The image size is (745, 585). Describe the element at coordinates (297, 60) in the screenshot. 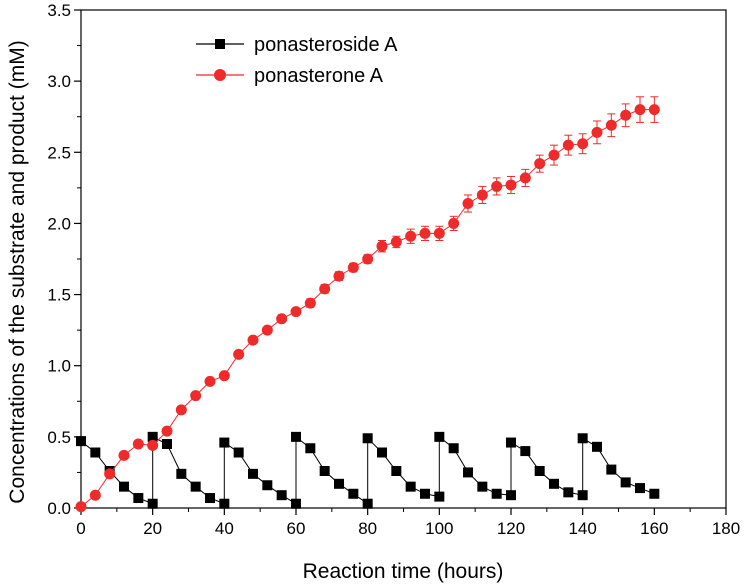

I see `legend: ponasteroside A ponasterone A` at that location.